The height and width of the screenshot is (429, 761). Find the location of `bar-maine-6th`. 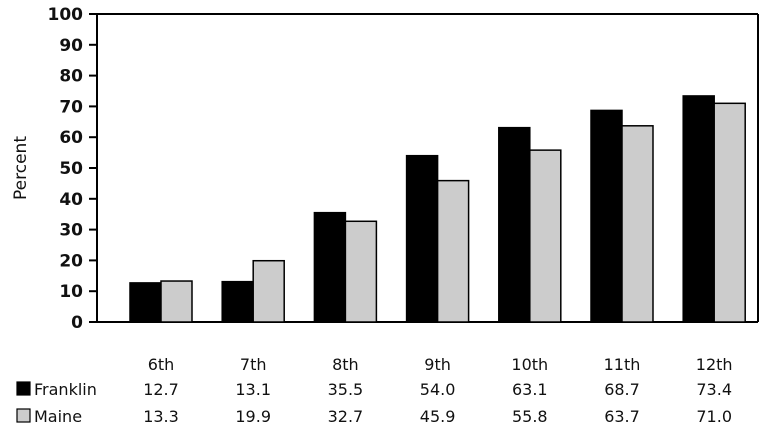

bar-maine-6th is located at coordinates (176, 301).